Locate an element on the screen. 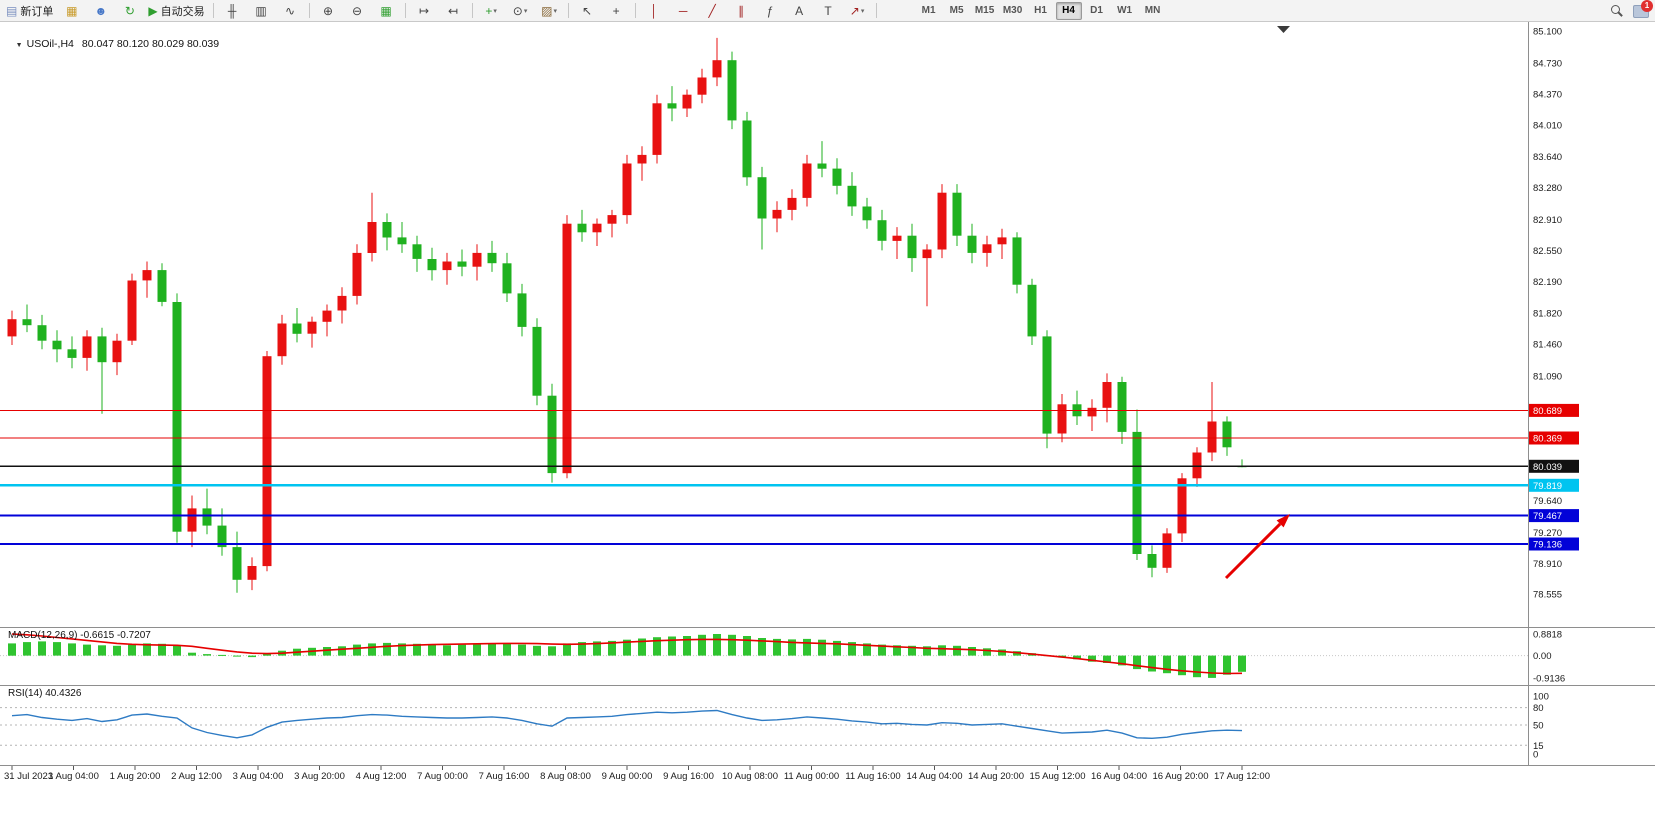 The width and height of the screenshot is (1655, 832). macd-signal-line is located at coordinates (627, 654).